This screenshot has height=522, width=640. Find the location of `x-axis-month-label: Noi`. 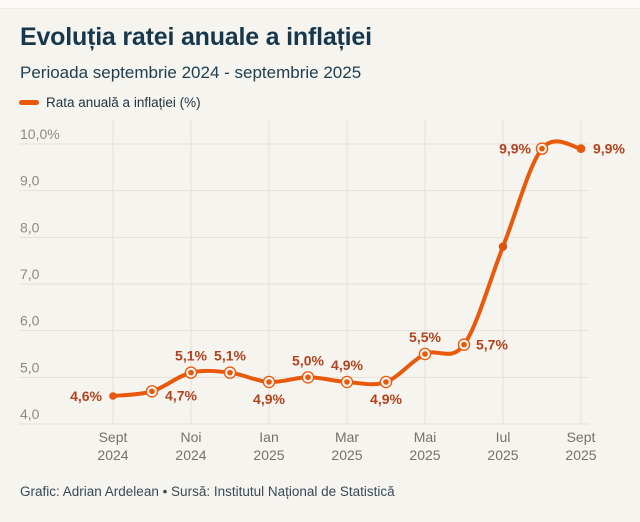

x-axis-month-label: Noi is located at coordinates (190, 437).